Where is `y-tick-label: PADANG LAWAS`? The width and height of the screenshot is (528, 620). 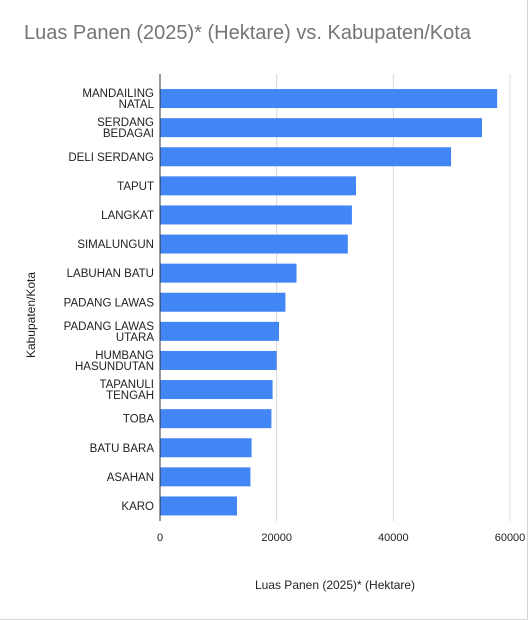
y-tick-label: PADANG LAWAS is located at coordinates (109, 303).